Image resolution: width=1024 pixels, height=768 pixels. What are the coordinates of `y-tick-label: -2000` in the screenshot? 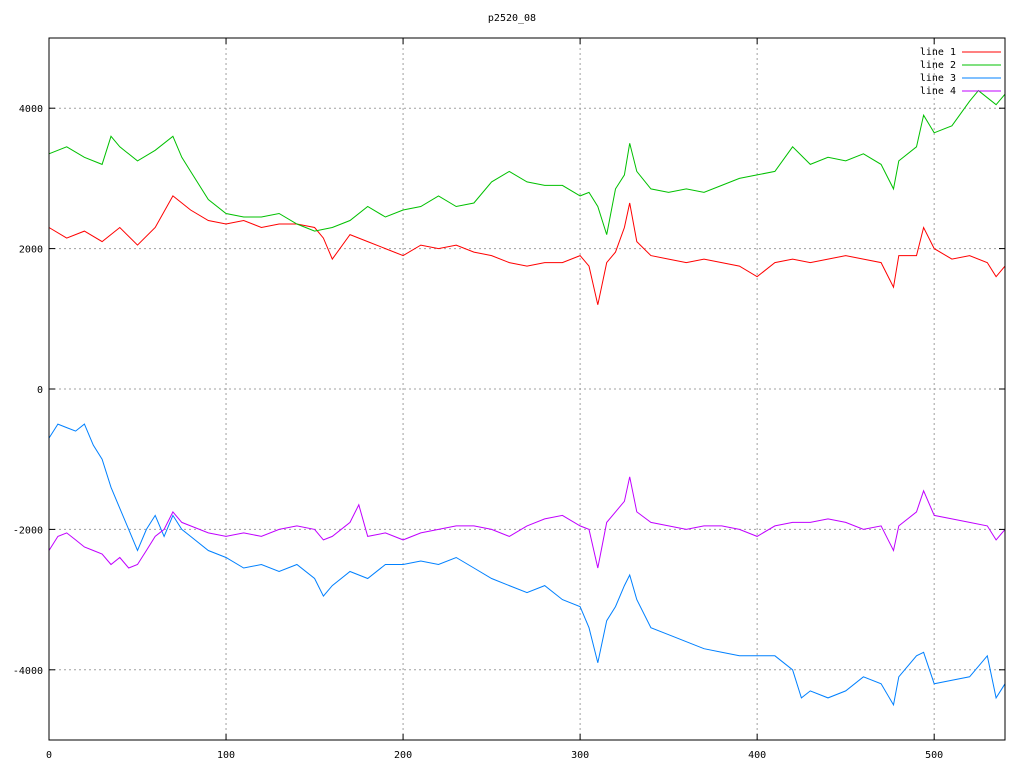 It's located at (28, 530).